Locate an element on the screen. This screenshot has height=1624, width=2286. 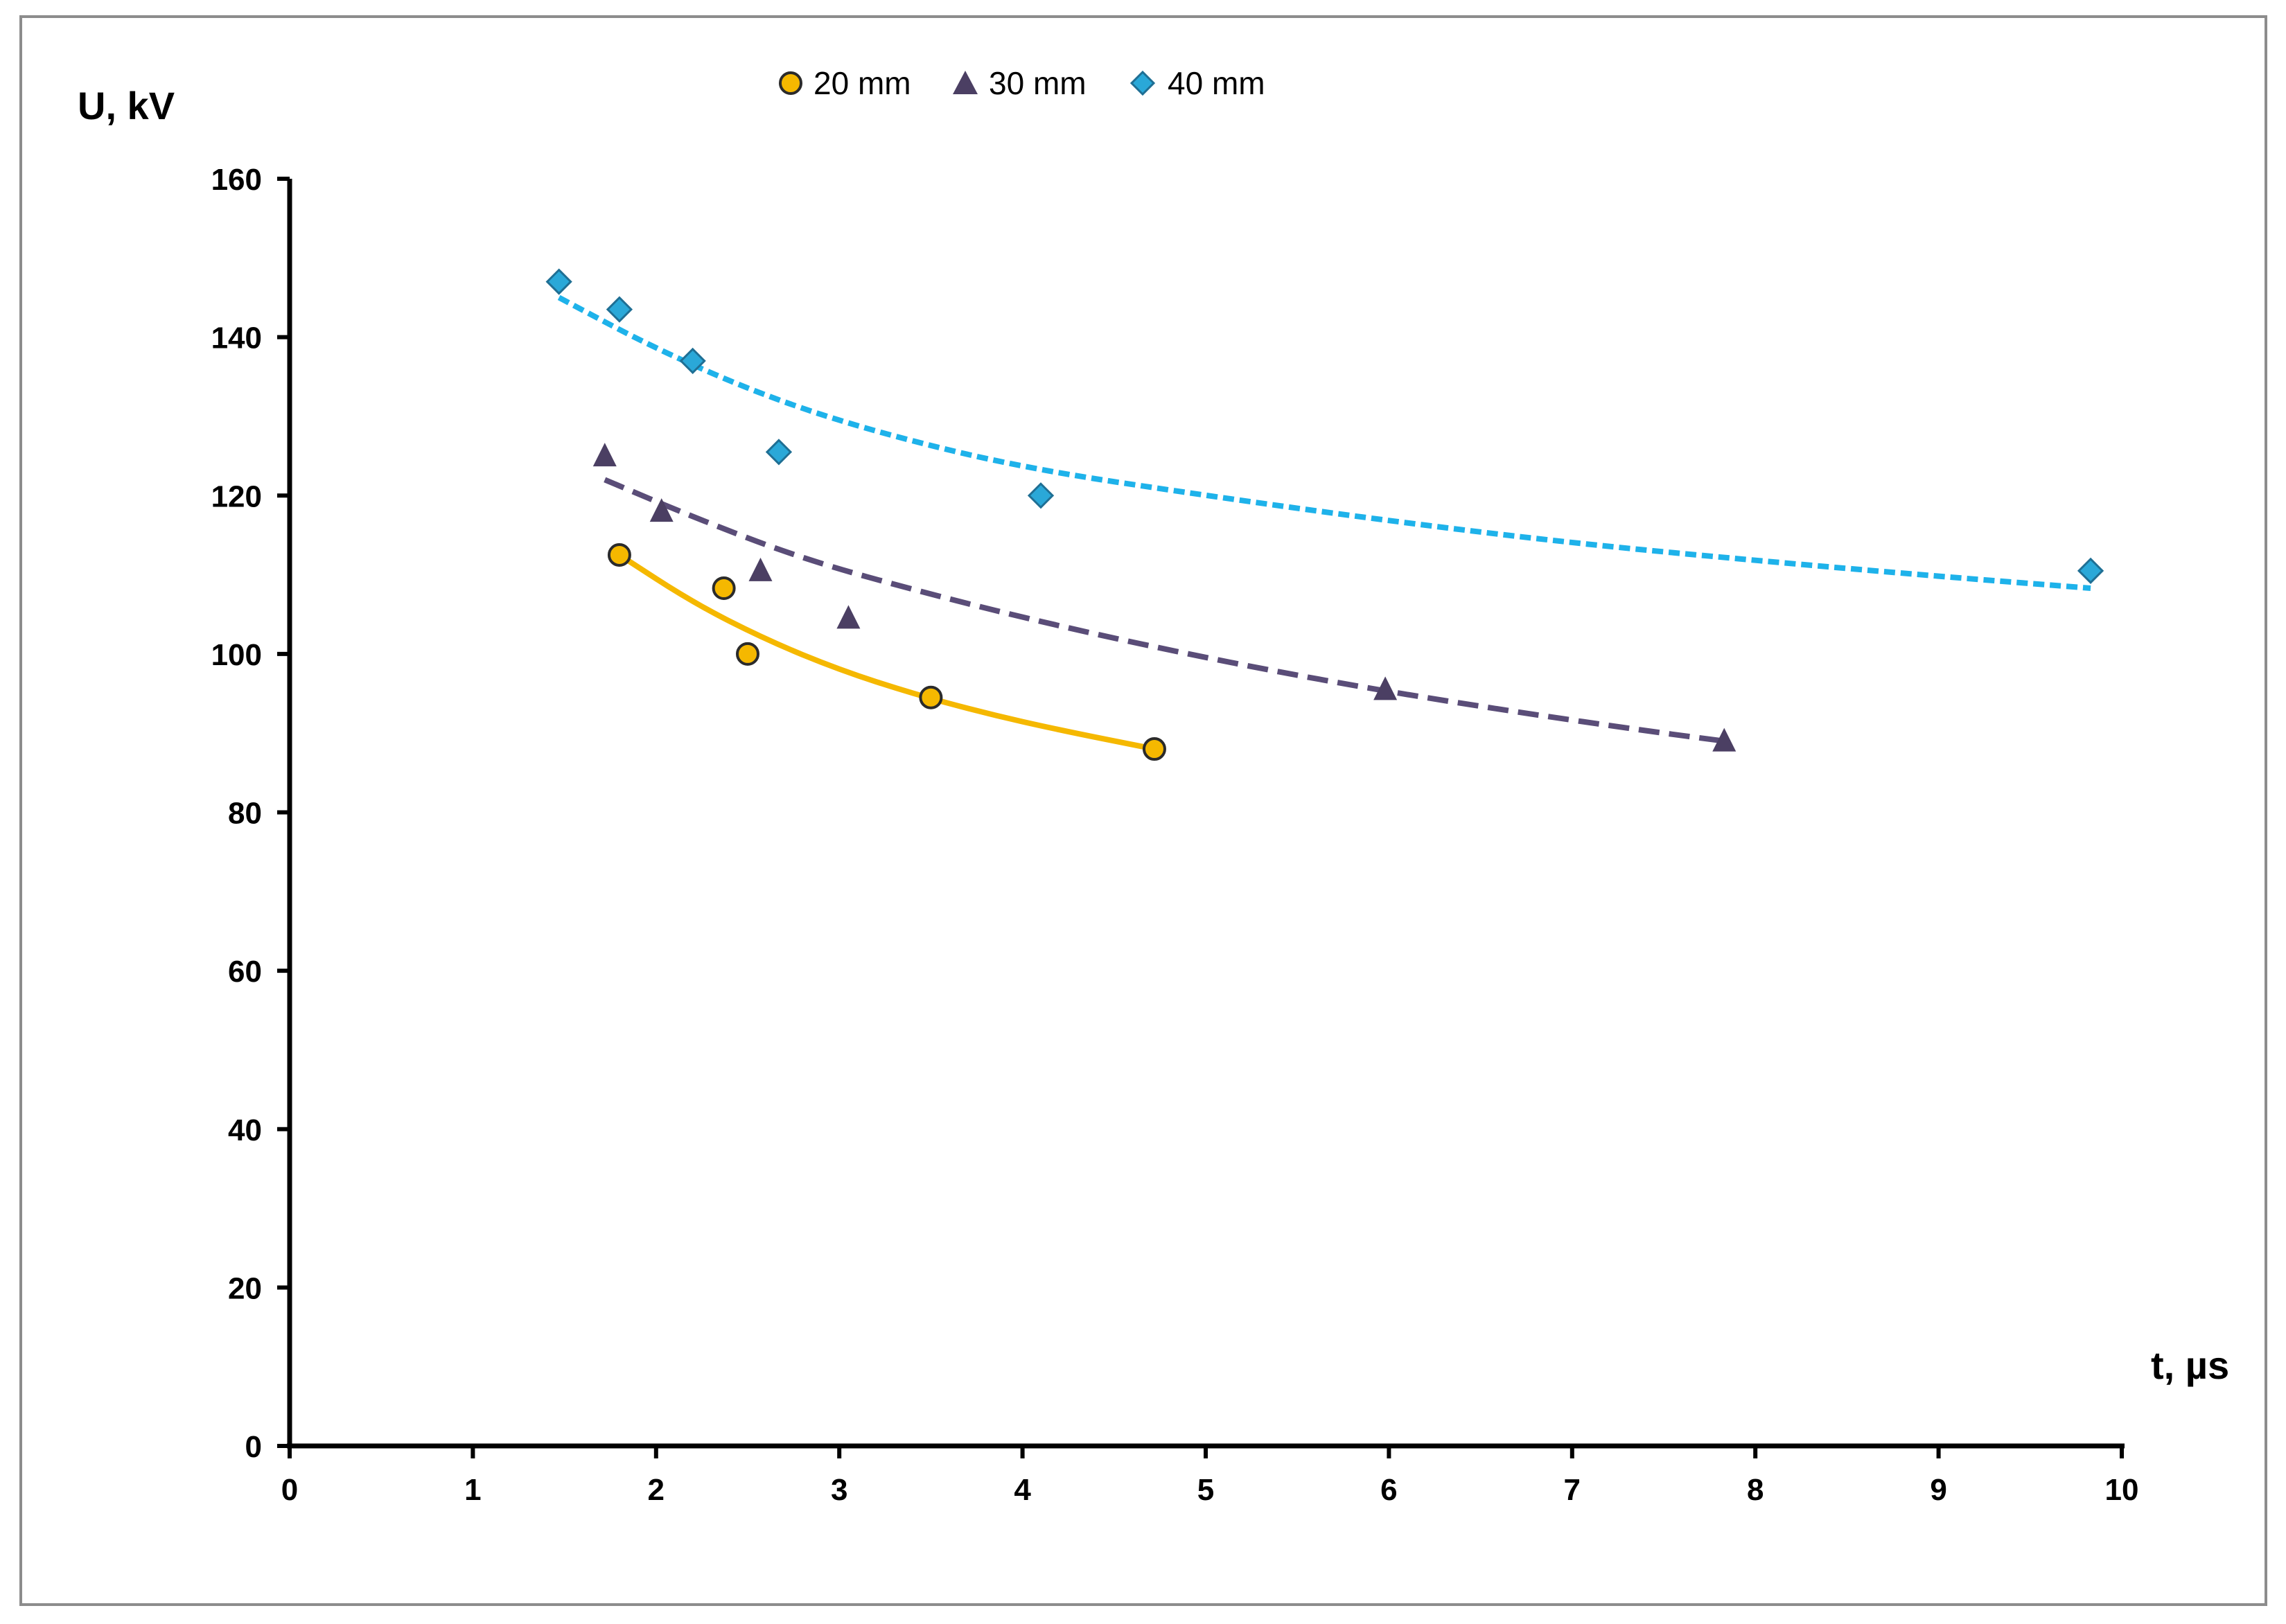
x-tick-label: 7 is located at coordinates (1572, 1490).